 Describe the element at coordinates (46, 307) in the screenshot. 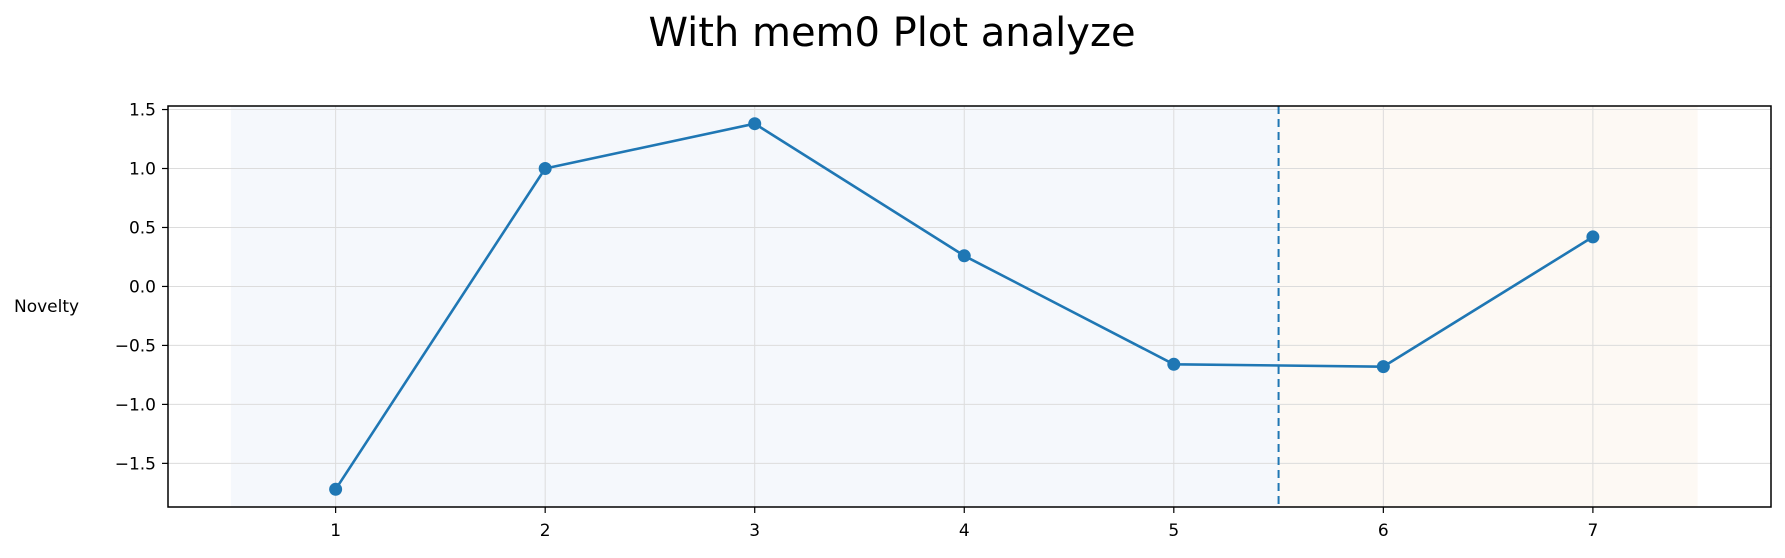

I see `y-axis-label: Novelty` at that location.